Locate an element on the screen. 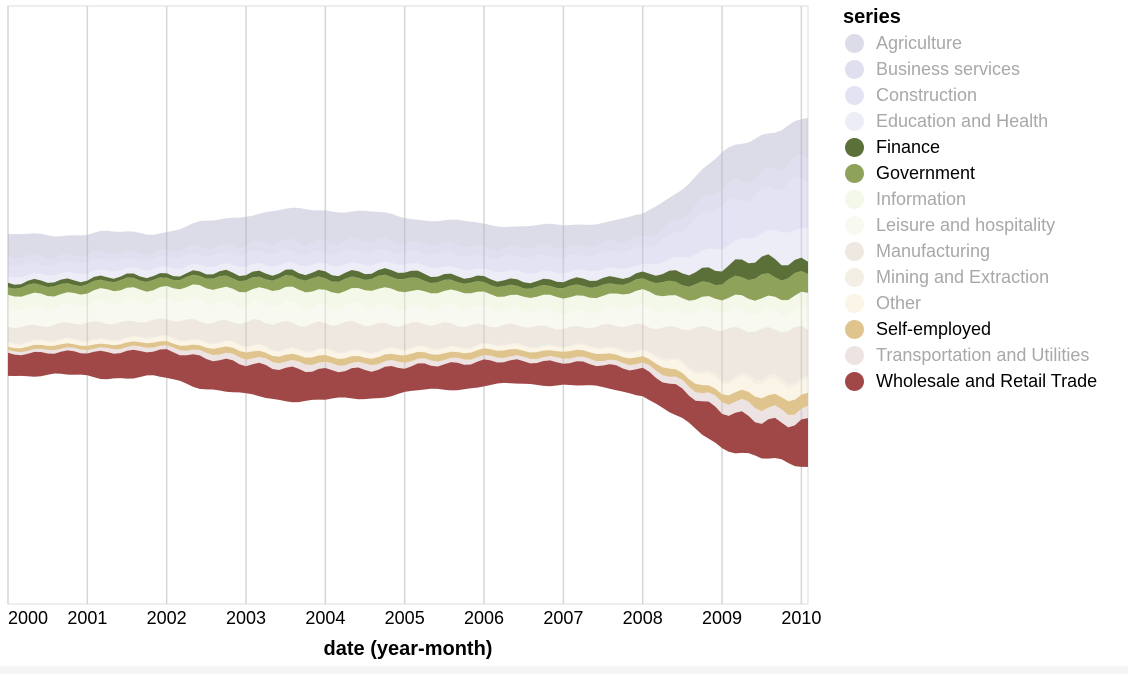 Image resolution: width=1128 pixels, height=674 pixels. legend-label: Self-employed is located at coordinates (934, 328).